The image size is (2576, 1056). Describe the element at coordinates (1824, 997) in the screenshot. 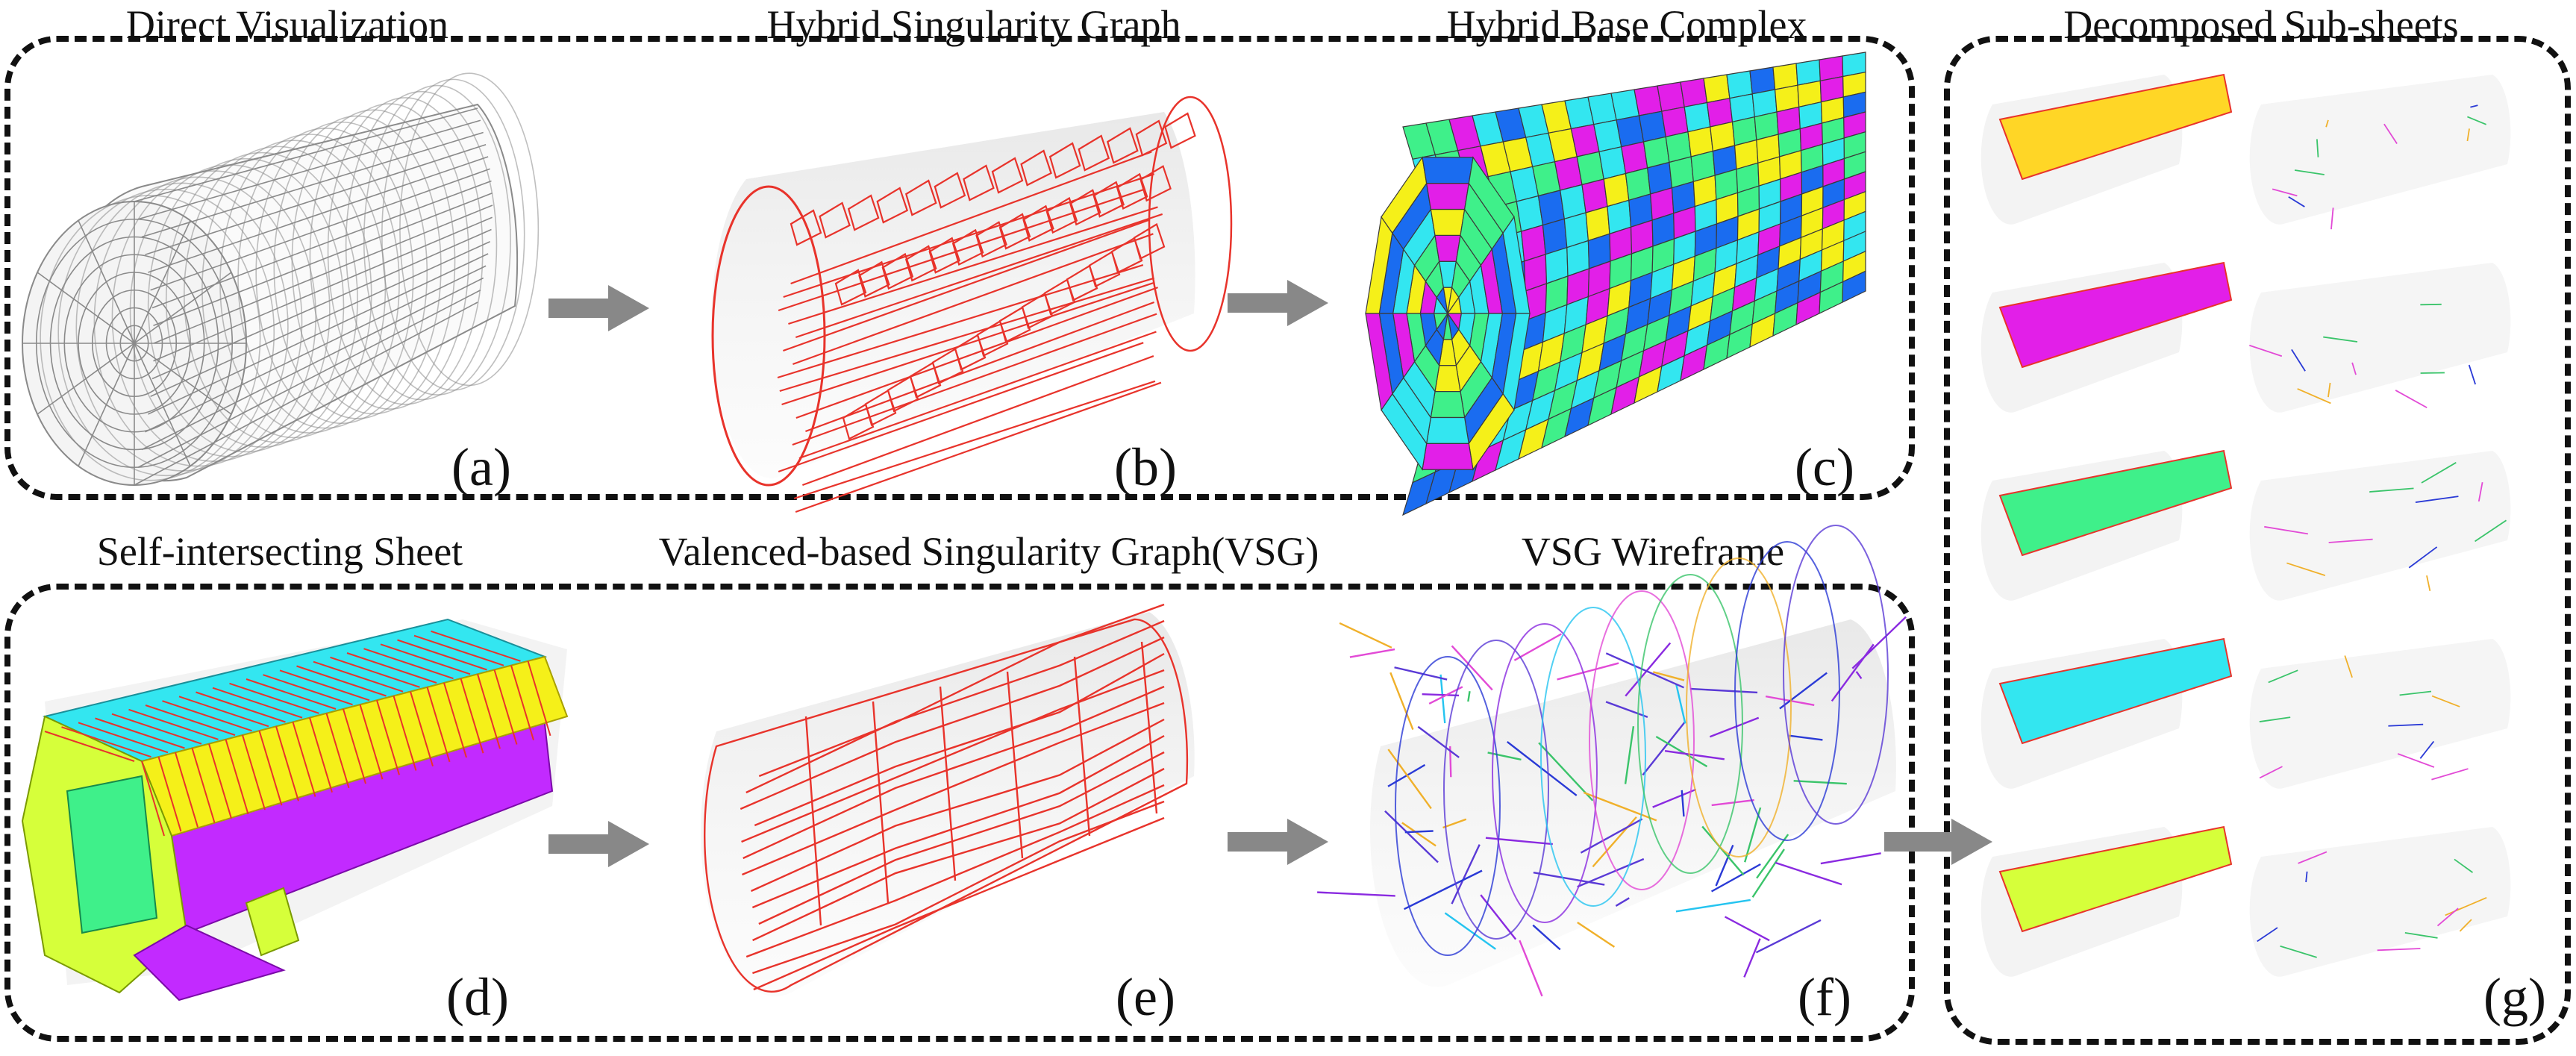

I see `label-f: (f)` at that location.